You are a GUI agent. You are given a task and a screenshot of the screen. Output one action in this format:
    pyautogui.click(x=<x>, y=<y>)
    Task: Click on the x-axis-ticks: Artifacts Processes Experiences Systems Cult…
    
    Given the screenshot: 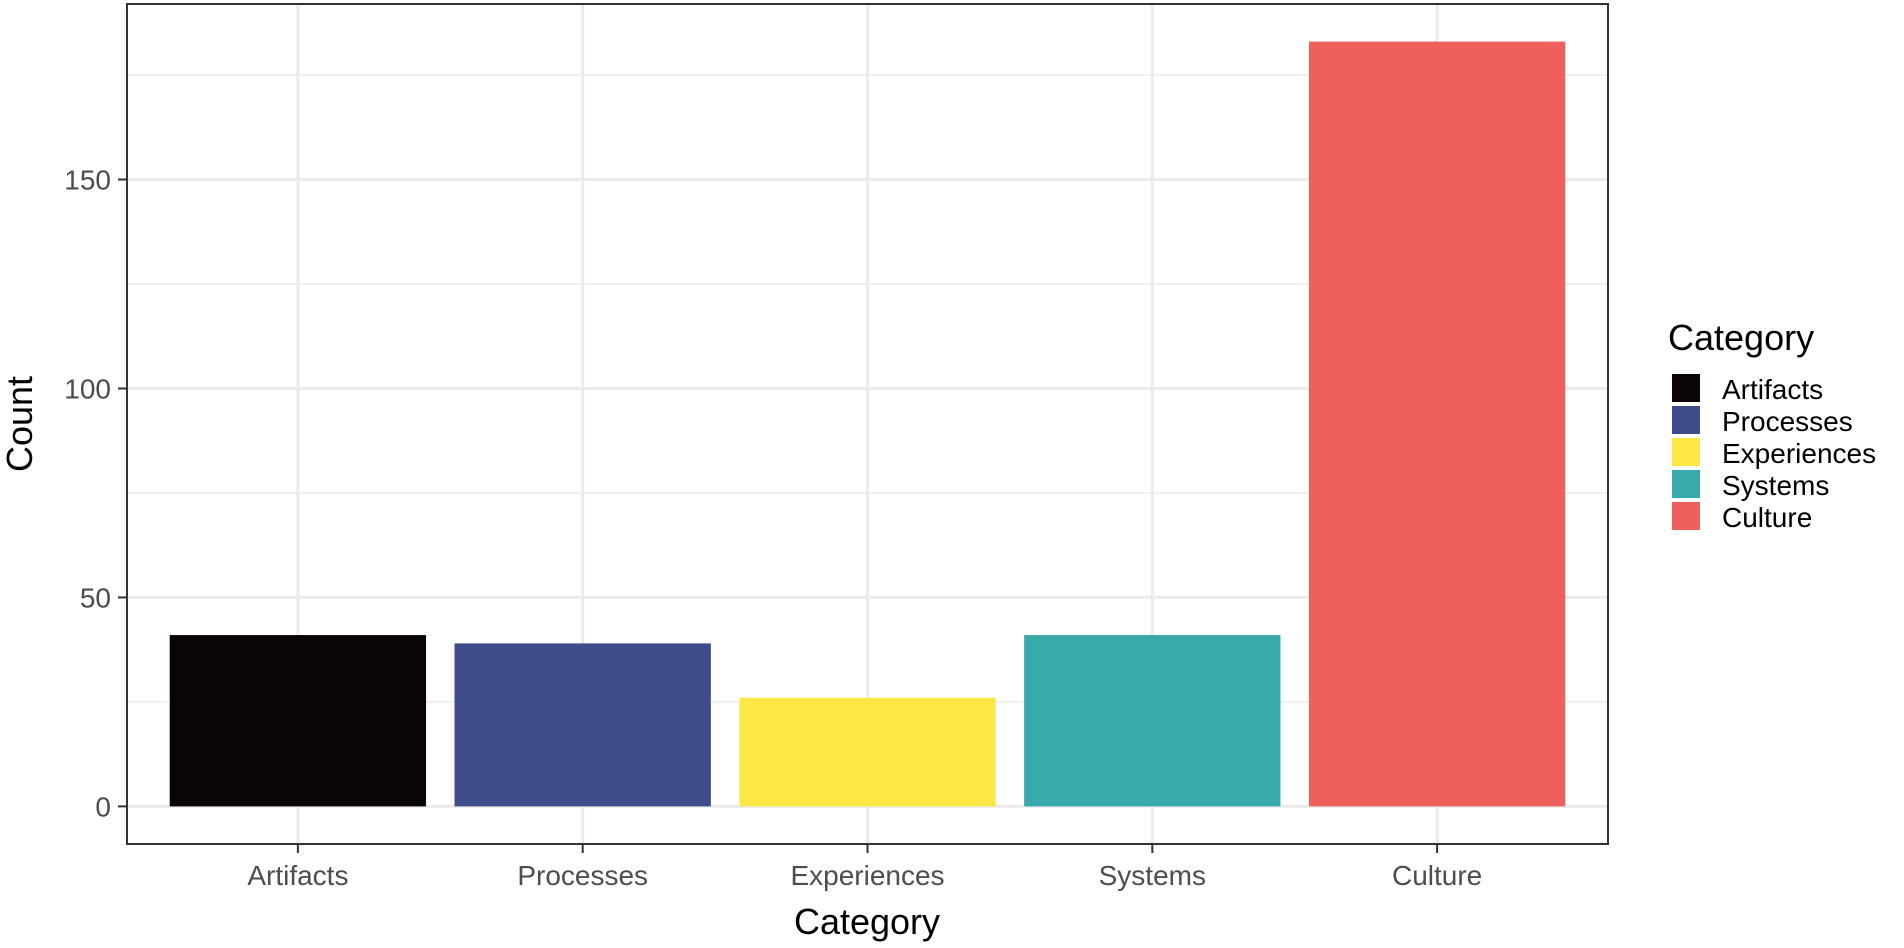 What is the action you would take?
    pyautogui.click(x=864, y=867)
    